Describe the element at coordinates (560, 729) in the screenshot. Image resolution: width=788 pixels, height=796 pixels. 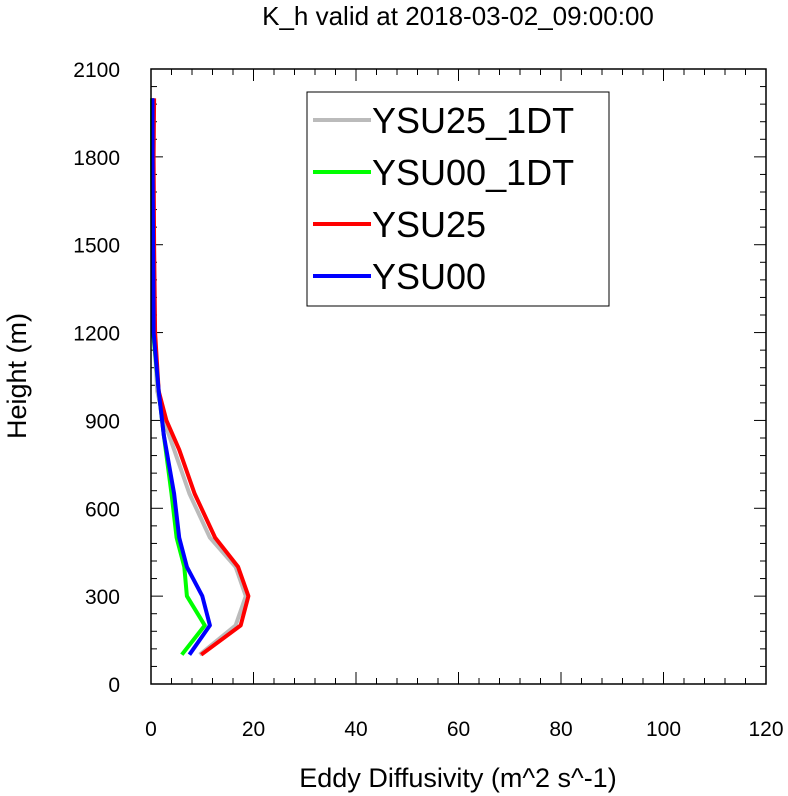
I see `x-tick-label: 80` at that location.